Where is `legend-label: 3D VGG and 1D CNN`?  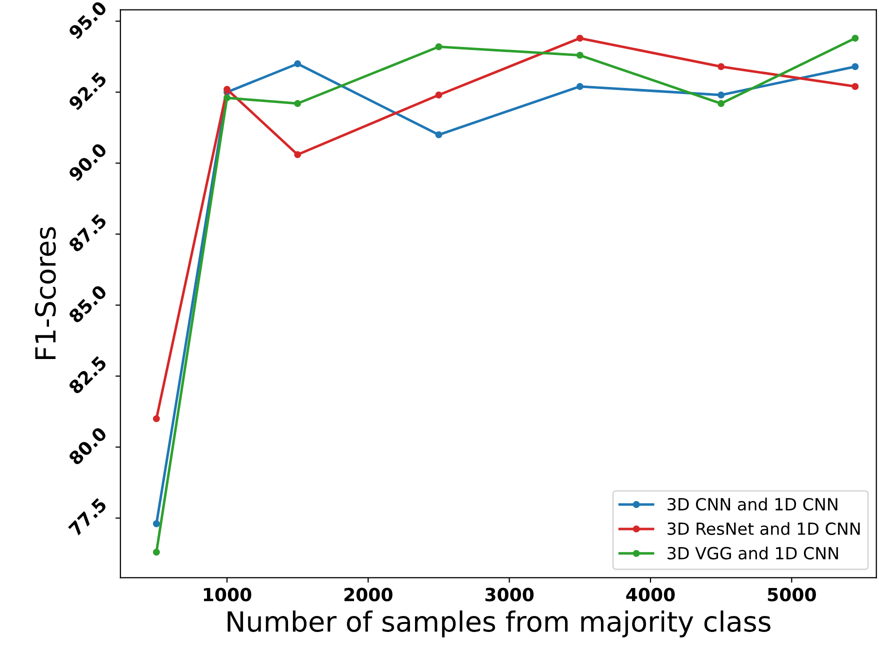 legend-label: 3D VGG and 1D CNN is located at coordinates (753, 553).